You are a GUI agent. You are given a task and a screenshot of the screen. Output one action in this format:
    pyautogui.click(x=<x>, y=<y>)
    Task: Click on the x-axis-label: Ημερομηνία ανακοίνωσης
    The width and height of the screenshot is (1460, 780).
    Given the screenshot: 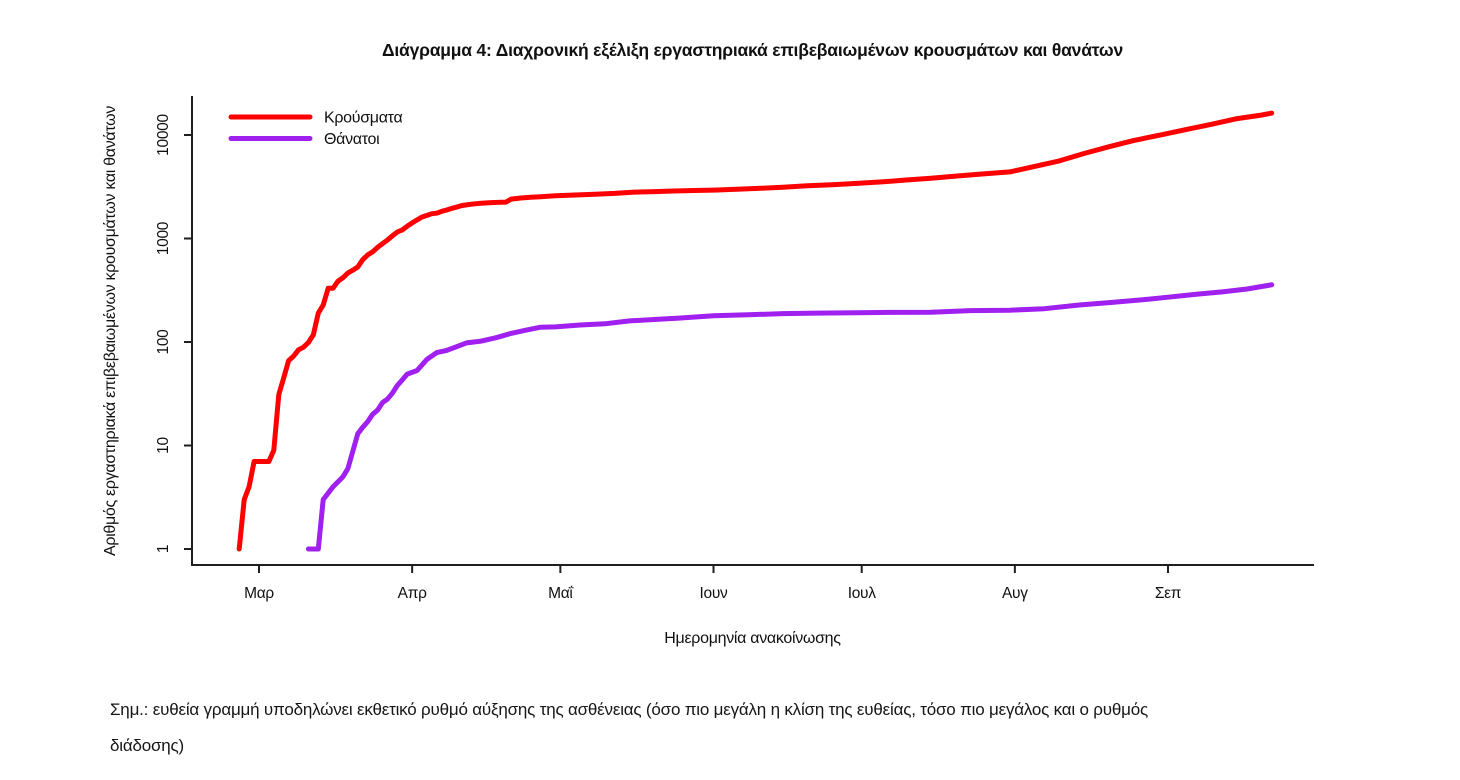 What is the action you would take?
    pyautogui.click(x=752, y=638)
    